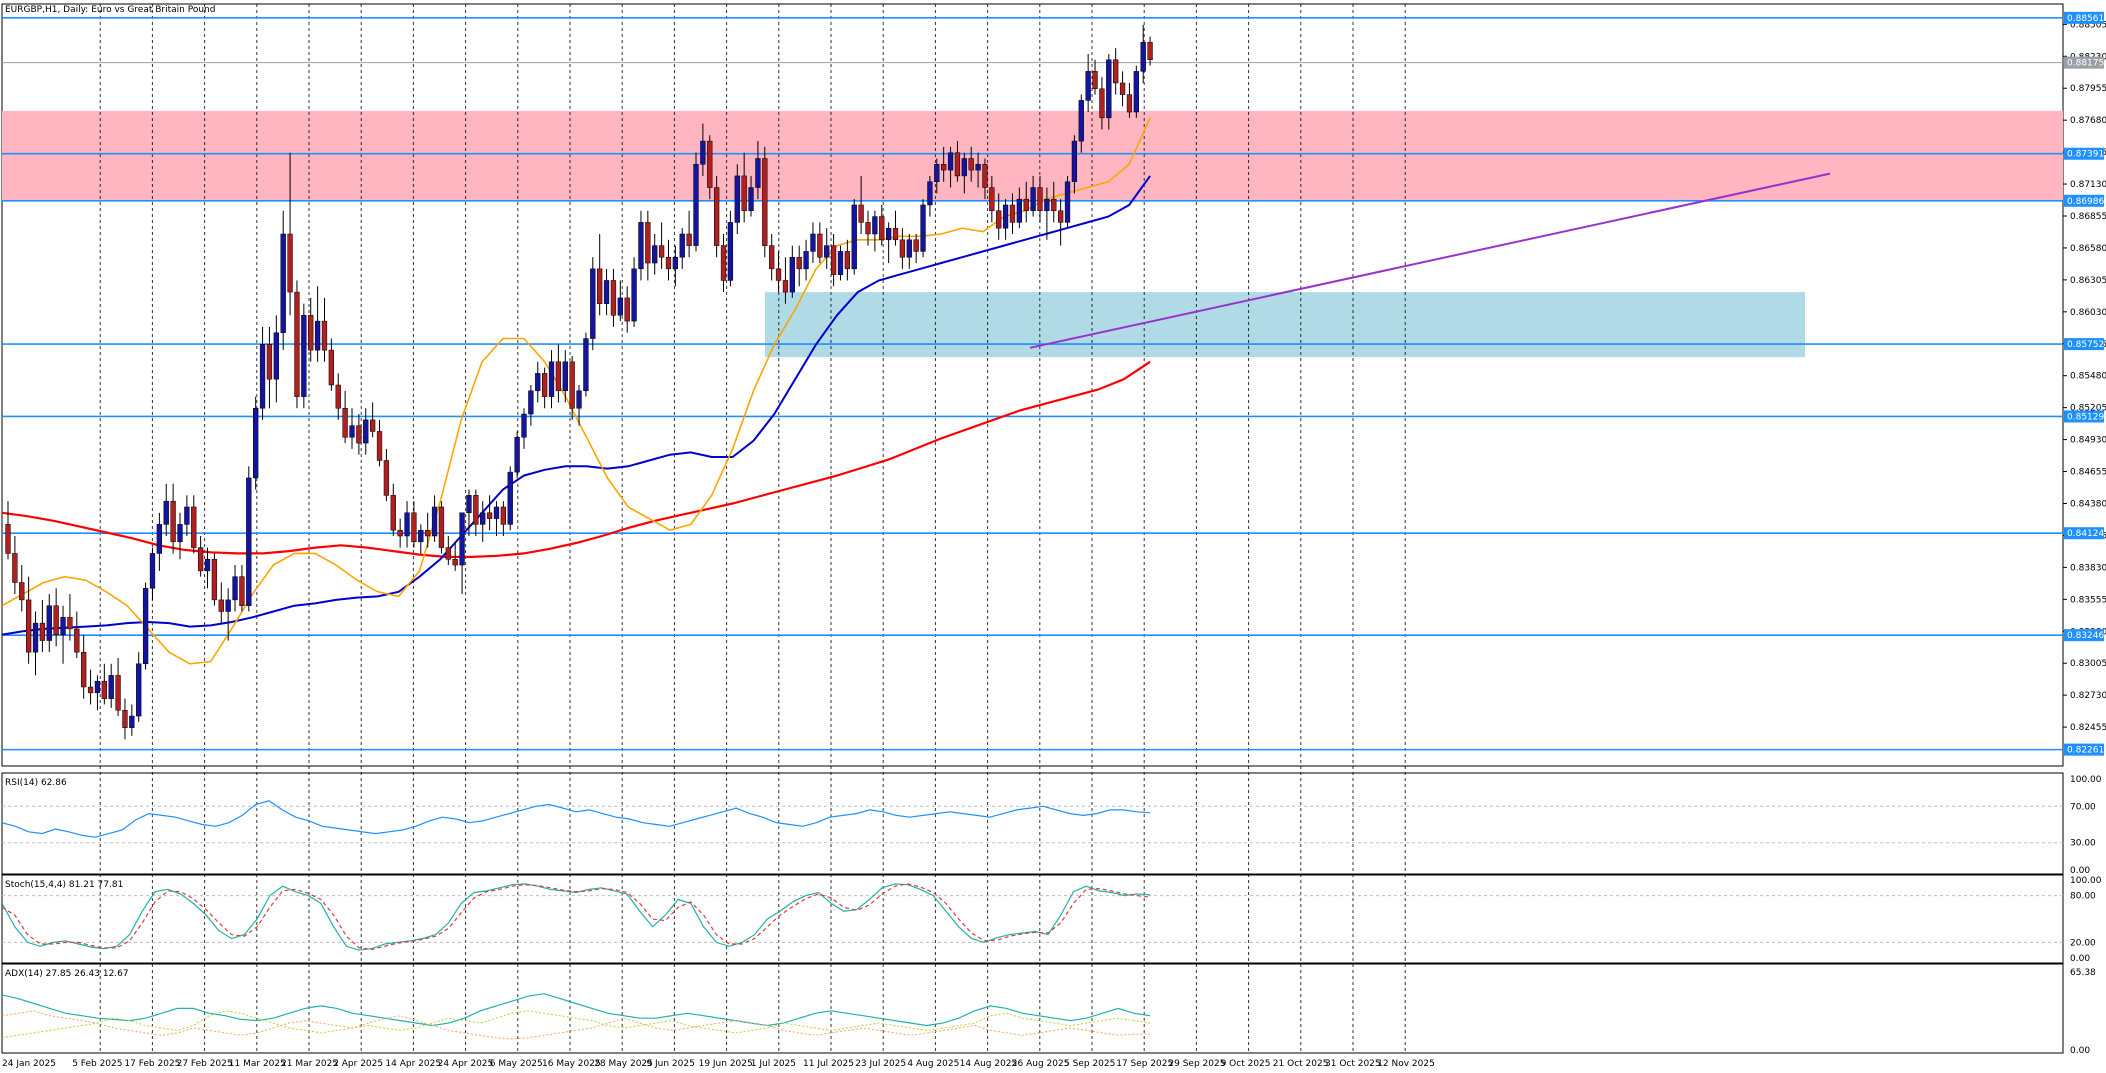 This screenshot has width=2106, height=1073. Describe the element at coordinates (2088, 664) in the screenshot. I see `price-tick-label: 0.83005` at that location.